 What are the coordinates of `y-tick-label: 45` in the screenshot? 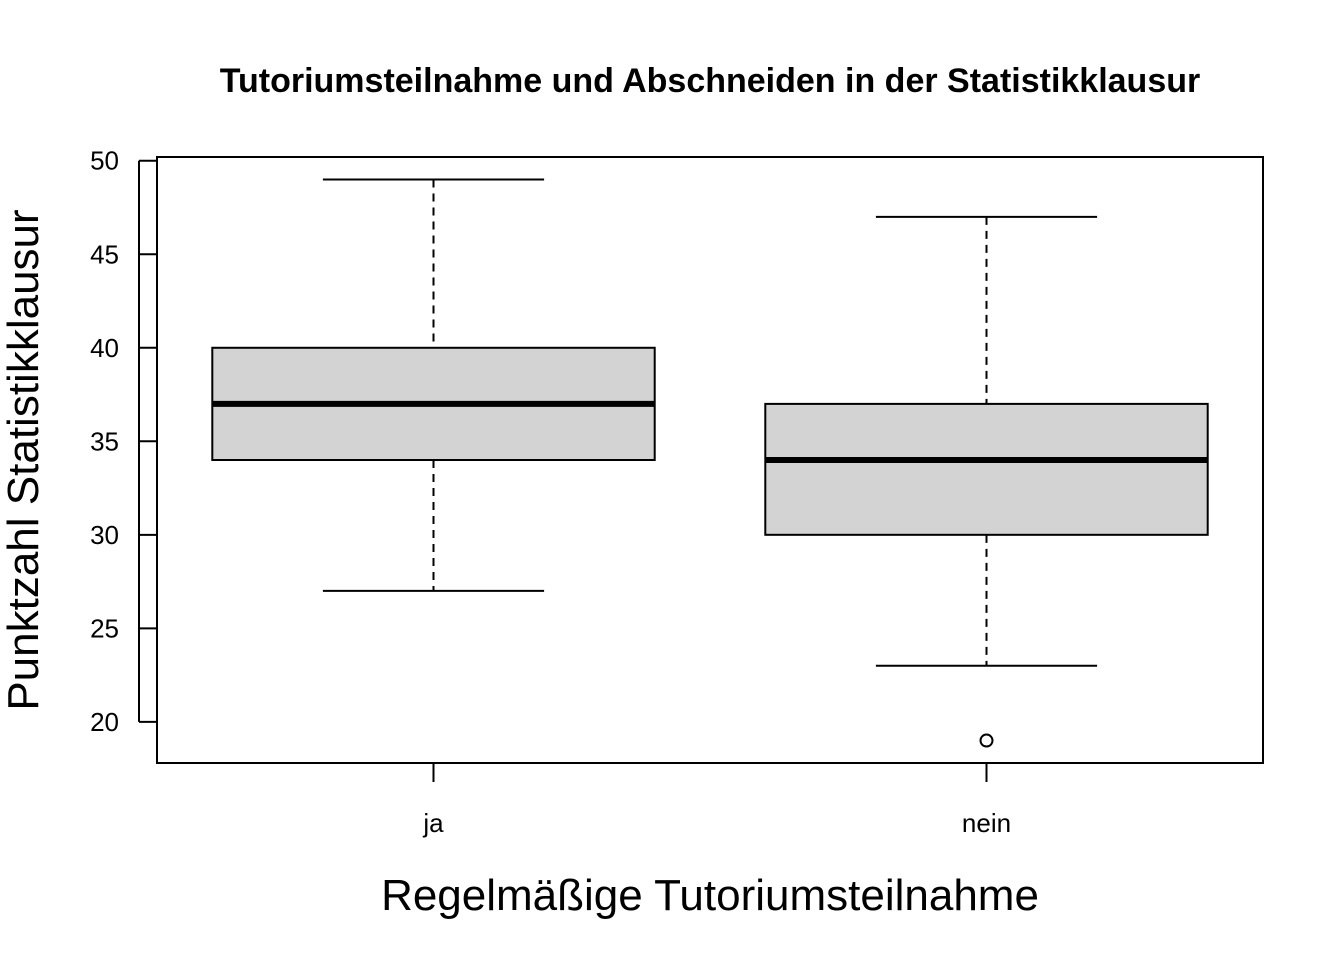 It's located at (104, 254).